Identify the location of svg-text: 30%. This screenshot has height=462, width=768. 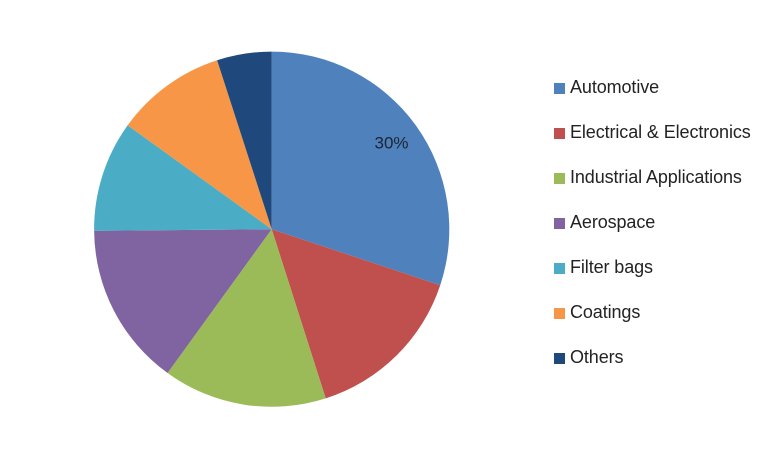
(391, 143).